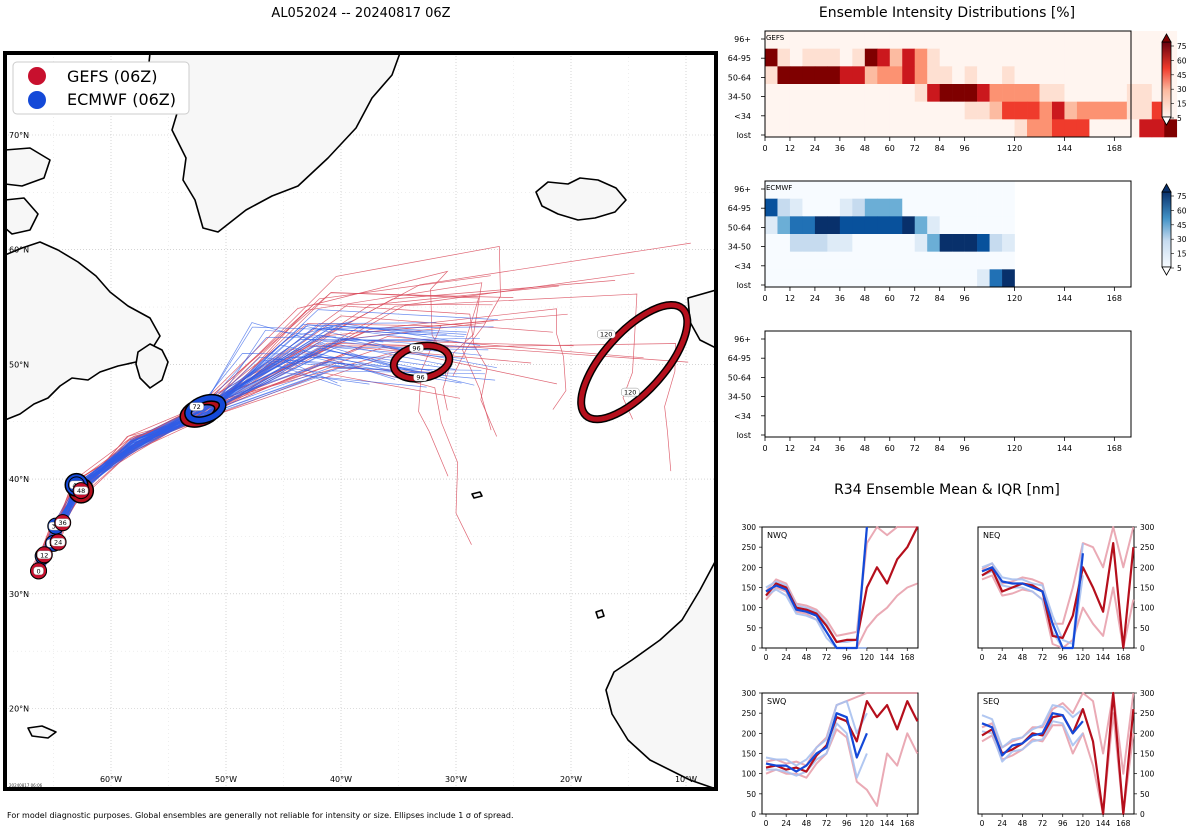 Image resolution: width=1200 pixels, height=840 pixels. Describe the element at coordinates (1123, 823) in the screenshot. I see `r34-x-label: 168` at that location.